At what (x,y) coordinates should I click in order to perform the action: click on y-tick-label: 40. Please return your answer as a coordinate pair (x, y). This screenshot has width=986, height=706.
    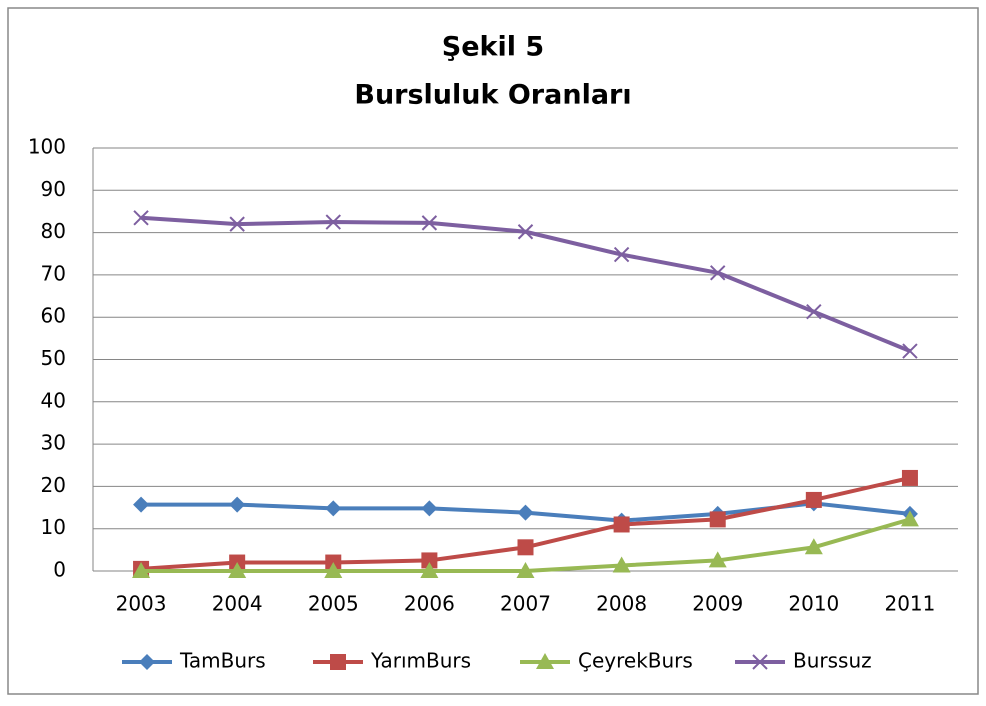
    Looking at the image, I should click on (53, 400).